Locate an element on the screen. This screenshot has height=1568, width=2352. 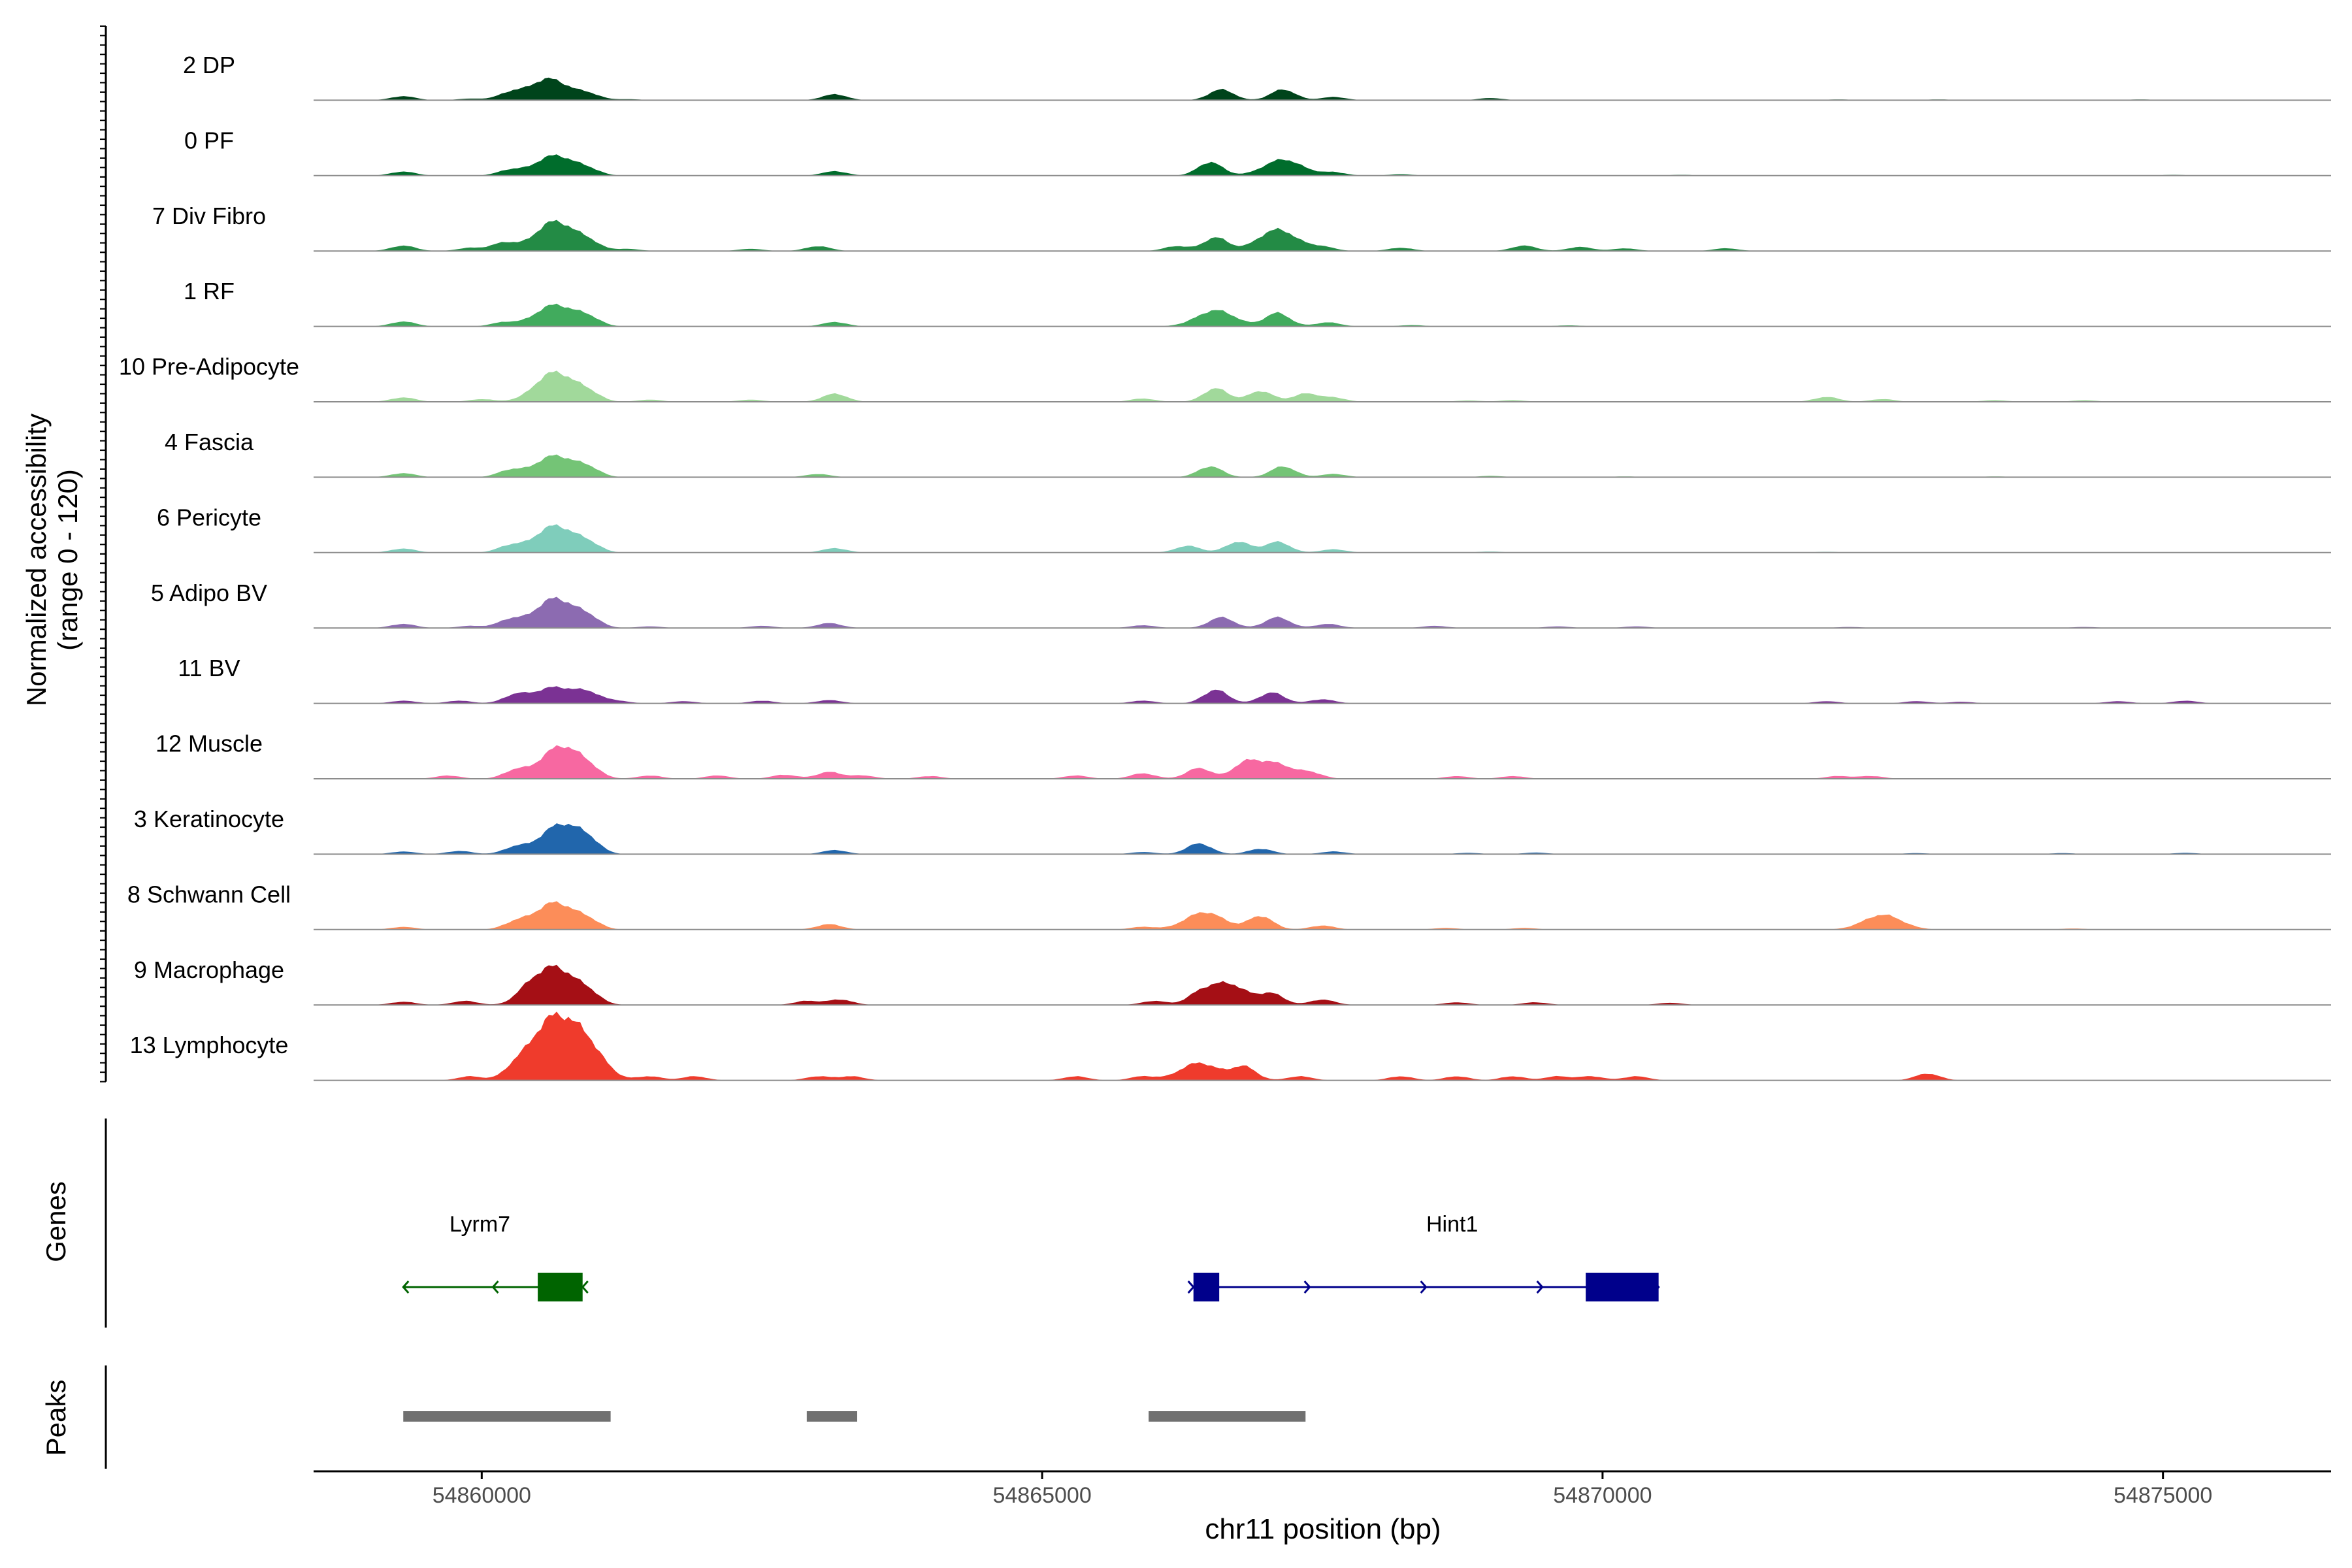
genes-panel-label: Genes is located at coordinates (56, 1221).